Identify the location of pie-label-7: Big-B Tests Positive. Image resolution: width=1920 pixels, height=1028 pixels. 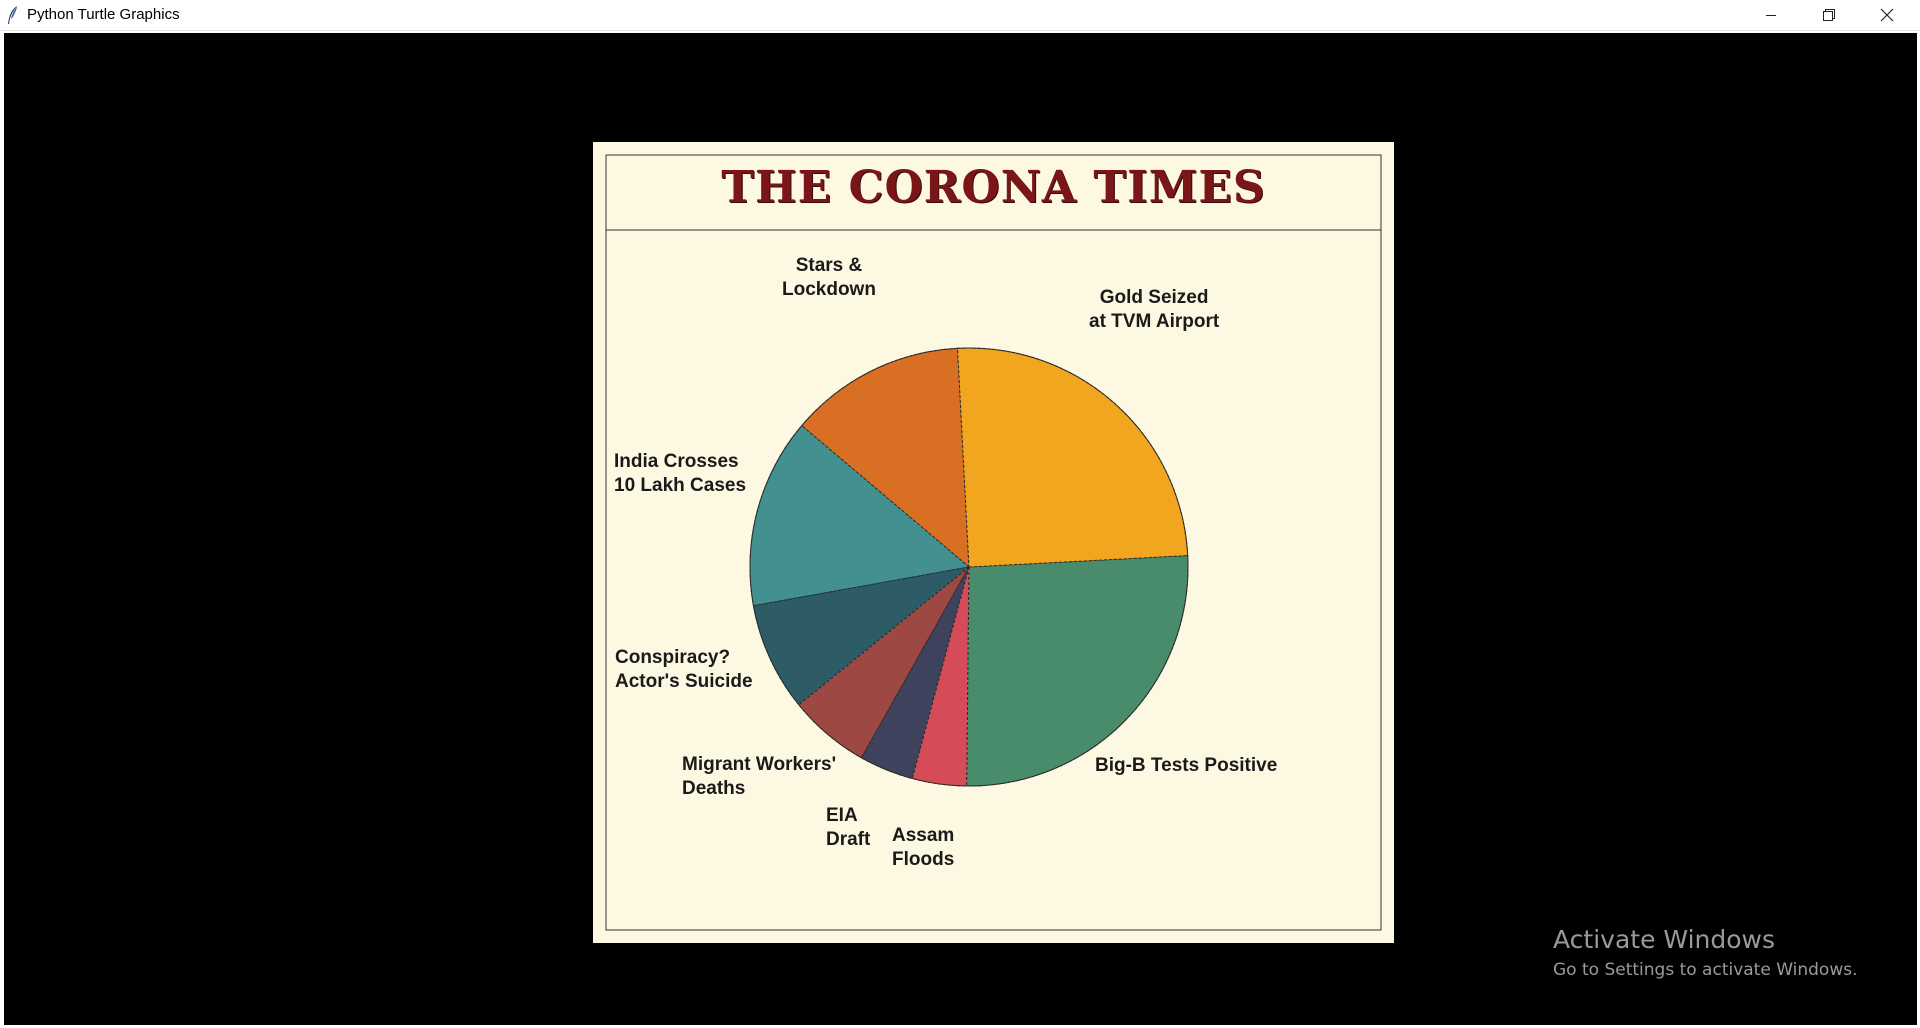
(1186, 766).